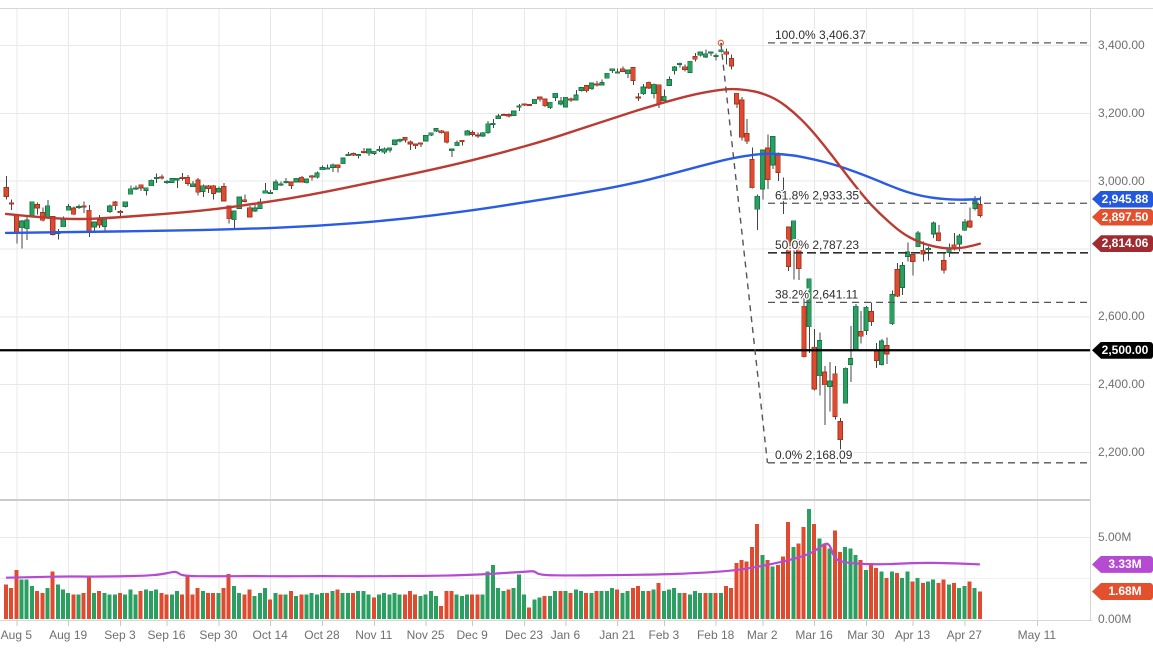  I want to click on fib-level-label: 0.0% 2,168.09, so click(814, 455).